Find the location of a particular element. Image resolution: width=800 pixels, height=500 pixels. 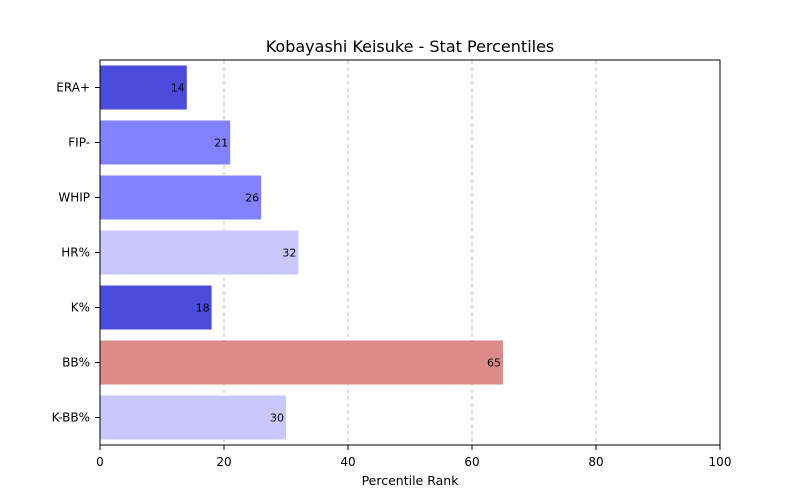

y-tick-label: HR% is located at coordinates (75, 253).